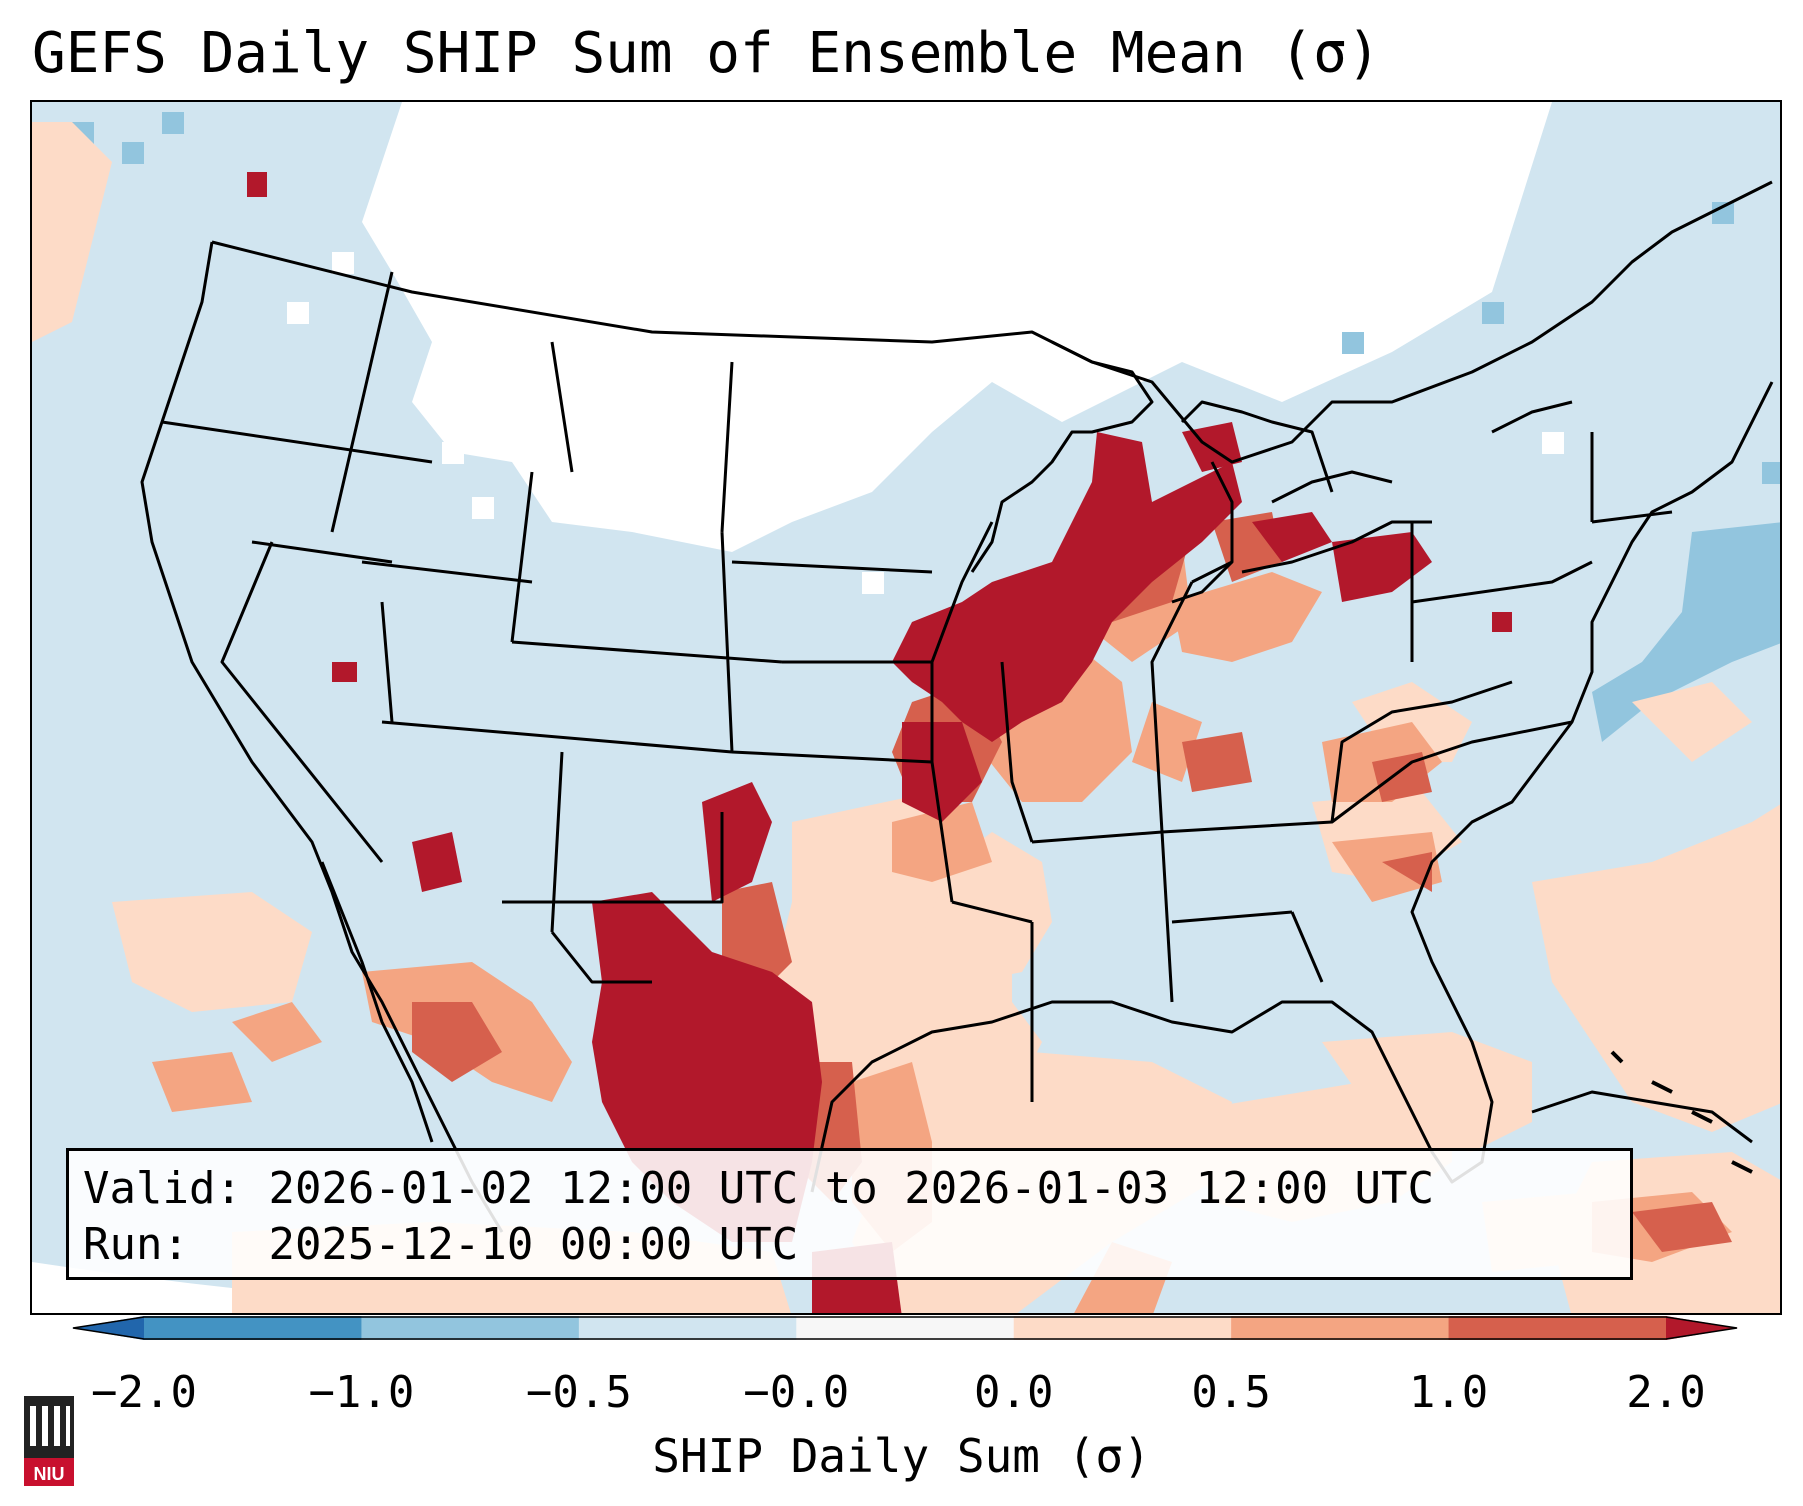 The width and height of the screenshot is (1803, 1506). What do you see at coordinates (1013, 1392) in the screenshot?
I see `colorbar-tick-label: 0.0` at bounding box center [1013, 1392].